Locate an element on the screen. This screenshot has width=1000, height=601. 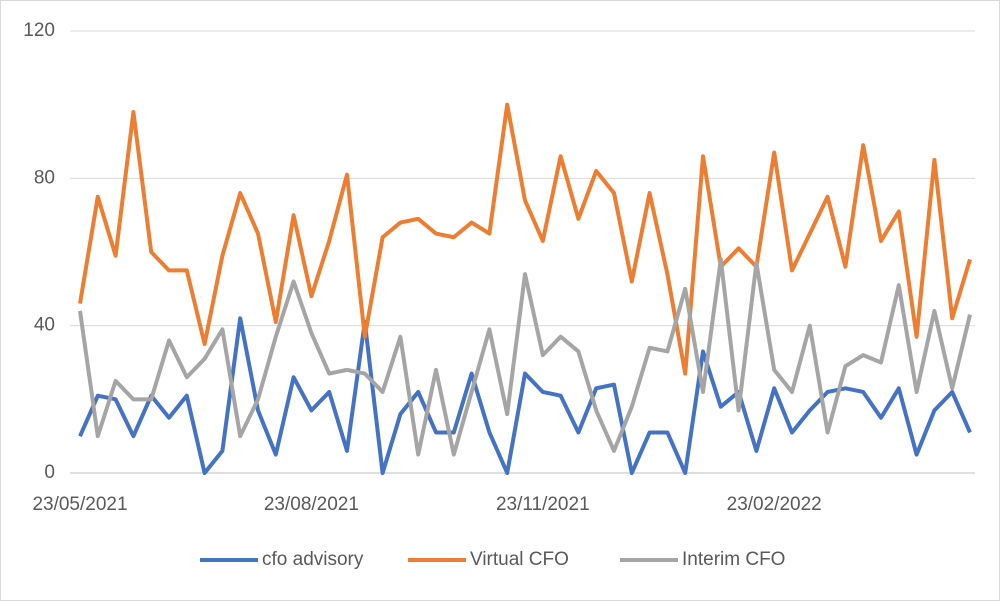
y-tick-label: 80 is located at coordinates (44, 177).